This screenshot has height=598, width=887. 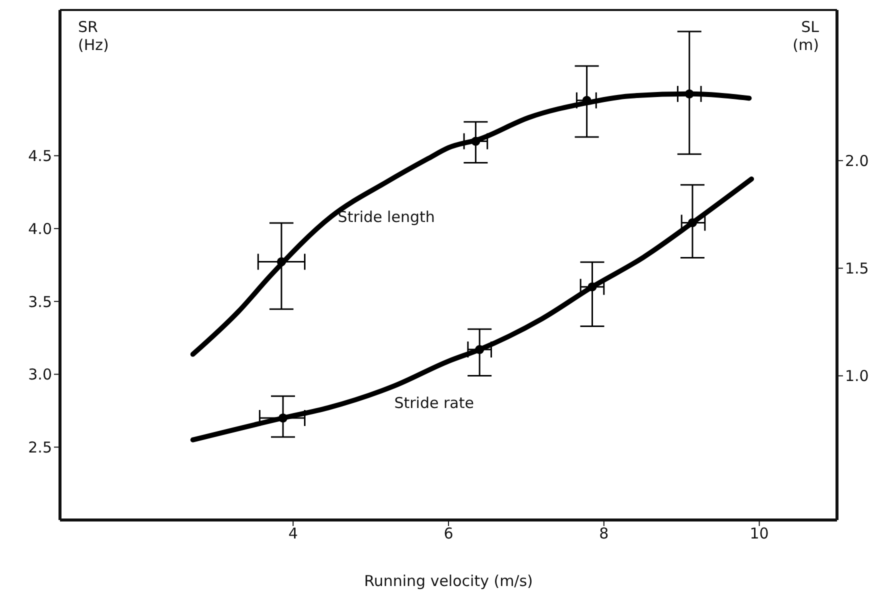 What do you see at coordinates (857, 269) in the screenshot?
I see `y2-tick-label: 1.5` at bounding box center [857, 269].